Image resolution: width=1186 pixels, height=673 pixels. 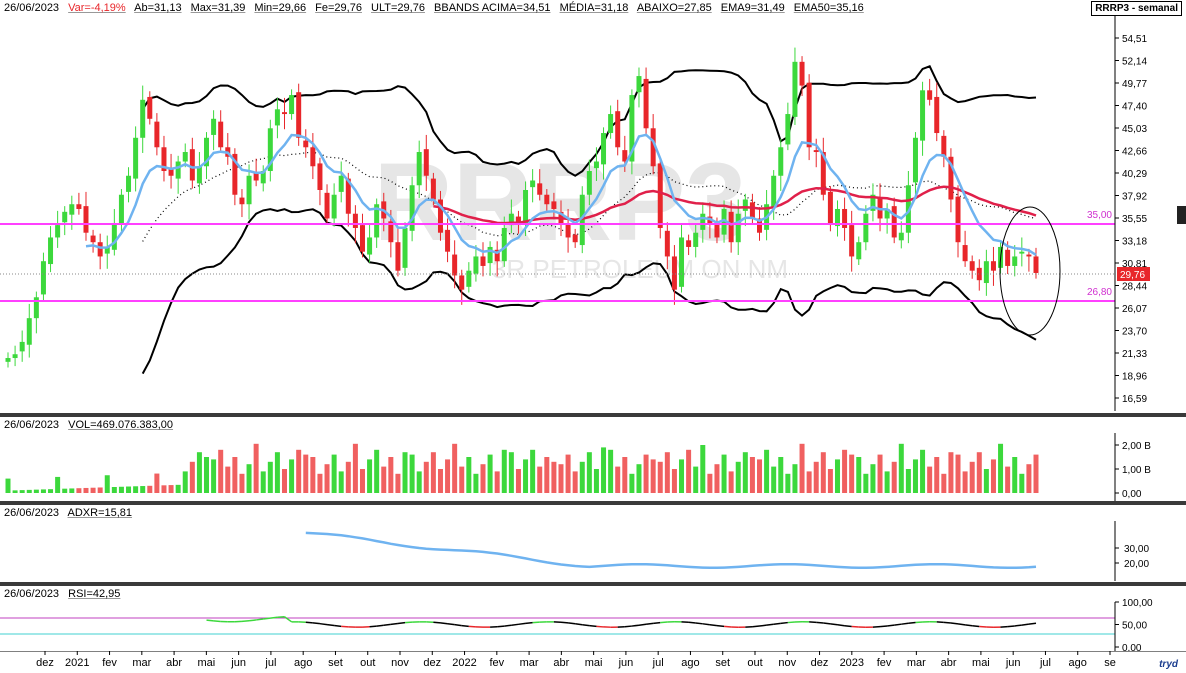 I want to click on rsi-chart: 100,00 50,00 0,00, so click(x=593, y=618).